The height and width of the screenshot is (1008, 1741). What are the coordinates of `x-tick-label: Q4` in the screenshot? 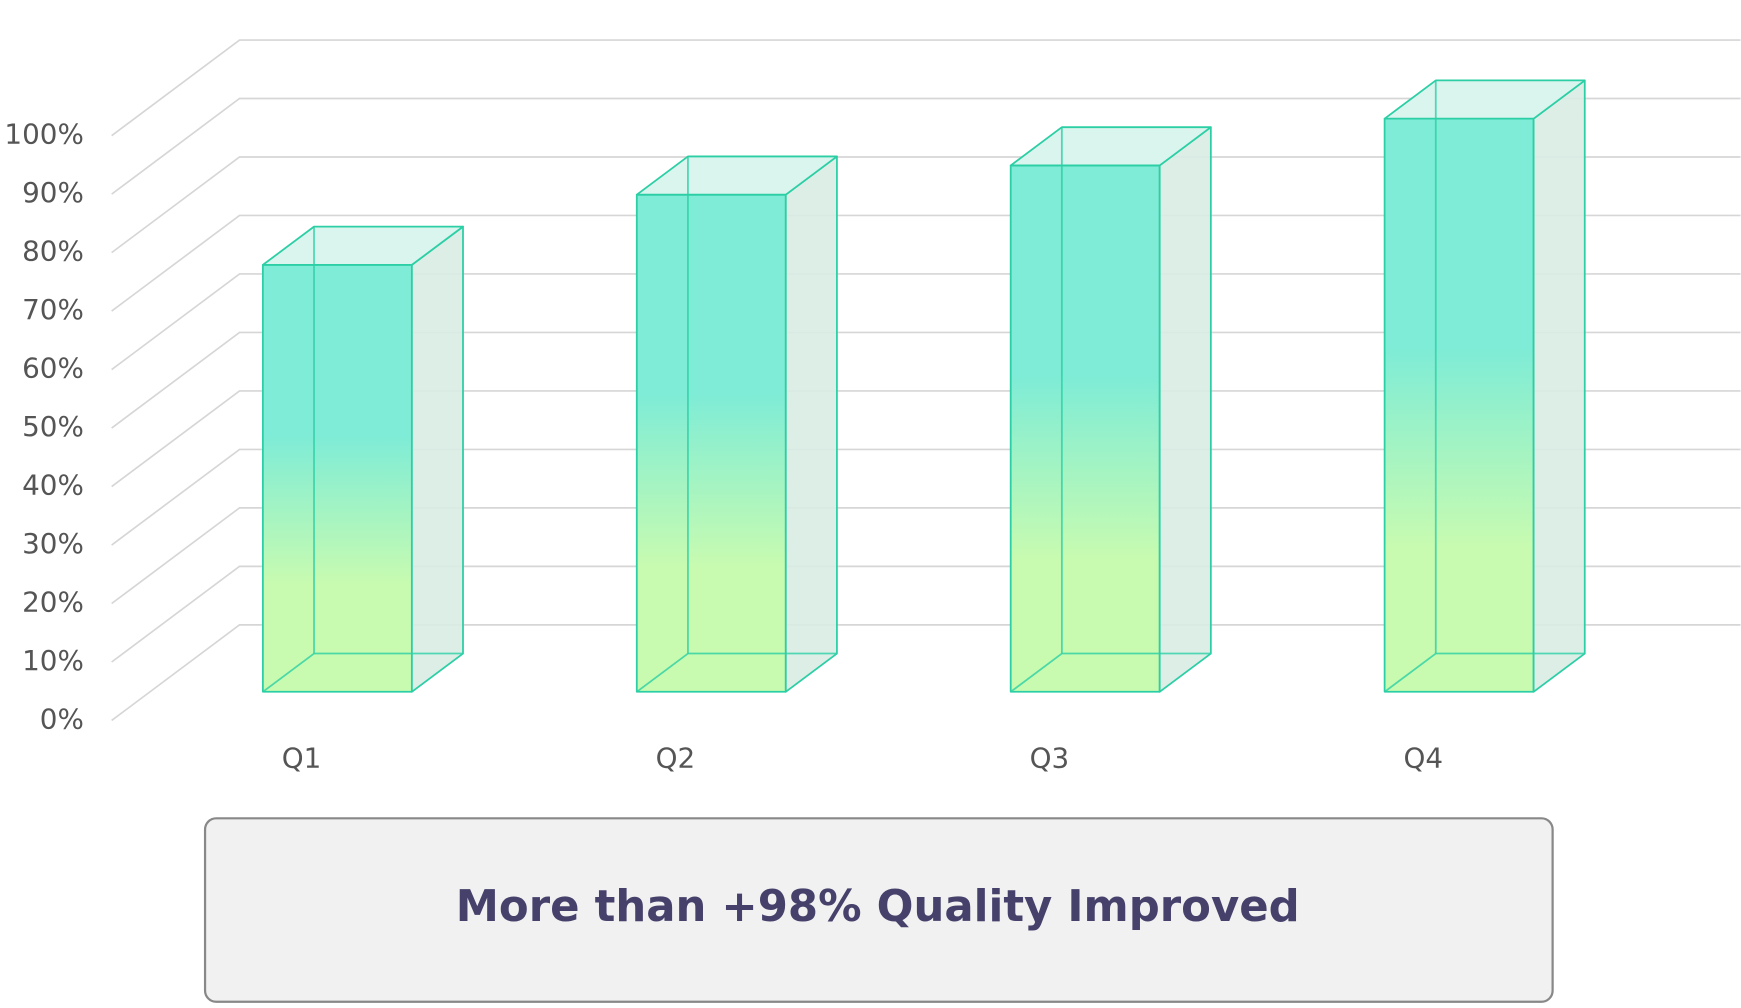 It's located at (1424, 757).